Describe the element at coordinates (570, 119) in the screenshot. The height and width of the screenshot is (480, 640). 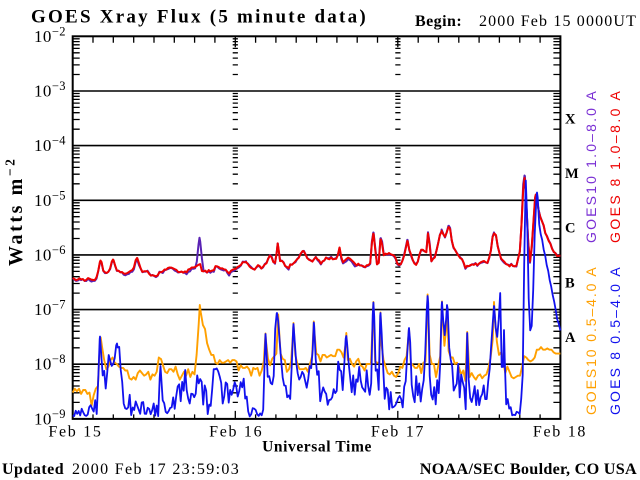
I see `svg-text: X` at that location.